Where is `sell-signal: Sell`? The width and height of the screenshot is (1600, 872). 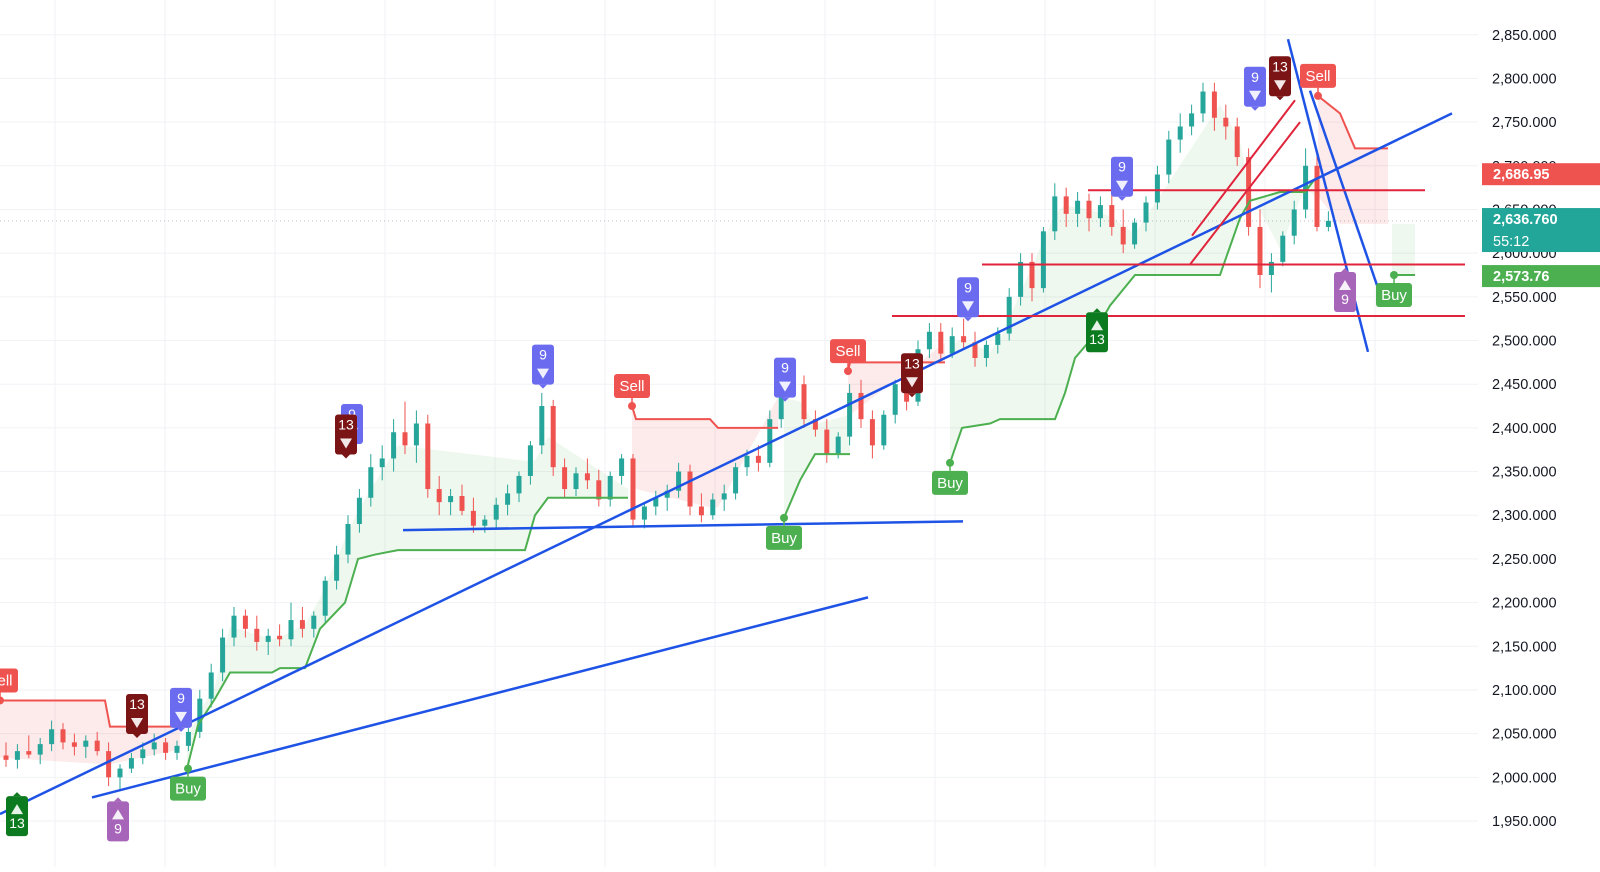 sell-signal: Sell is located at coordinates (9, 686).